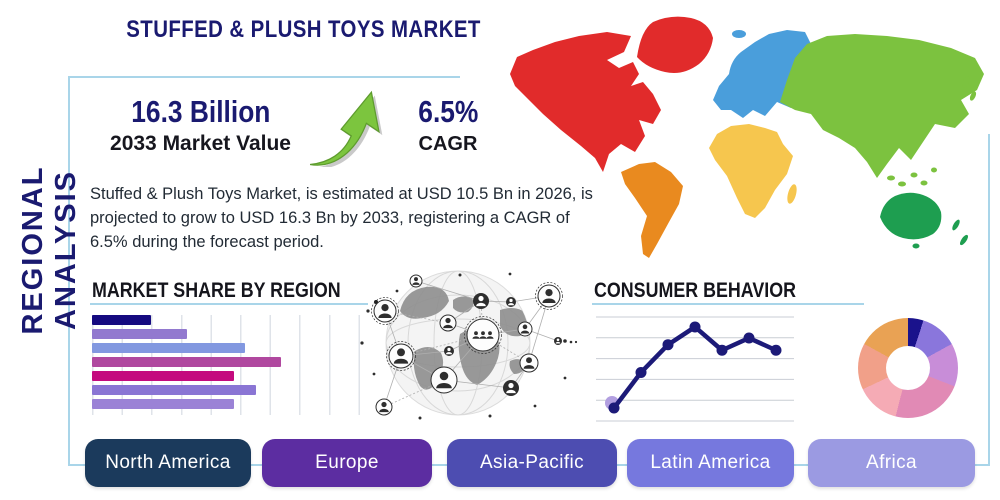 This screenshot has height=500, width=1000. I want to click on market-value-caption: 2033 Market Value, so click(200, 143).